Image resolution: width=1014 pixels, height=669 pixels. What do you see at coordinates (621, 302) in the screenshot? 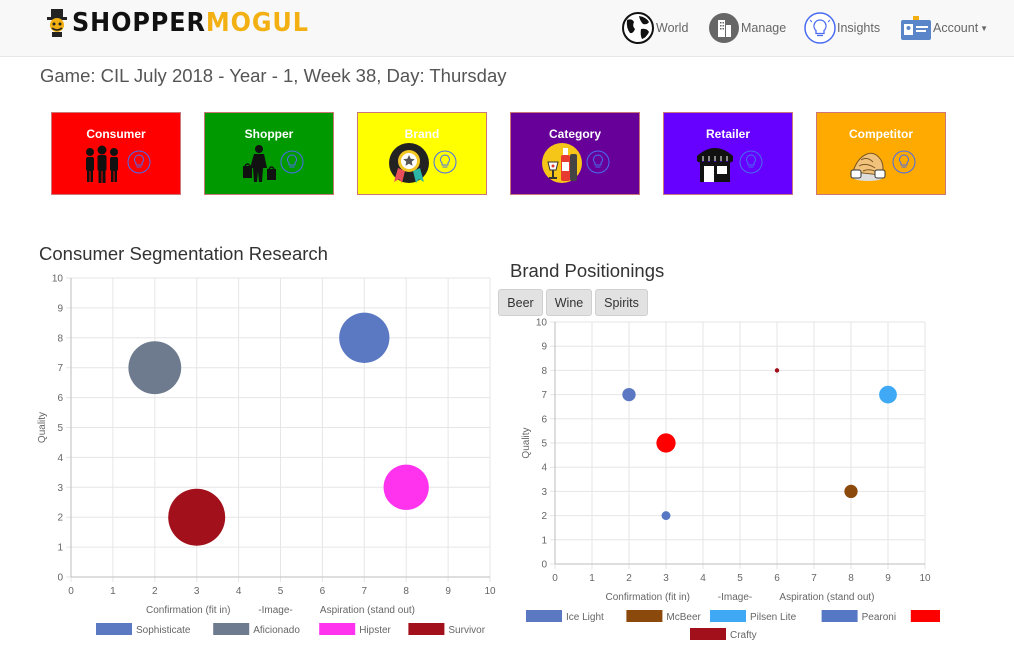
I see `tab-spirits: Spirits` at bounding box center [621, 302].